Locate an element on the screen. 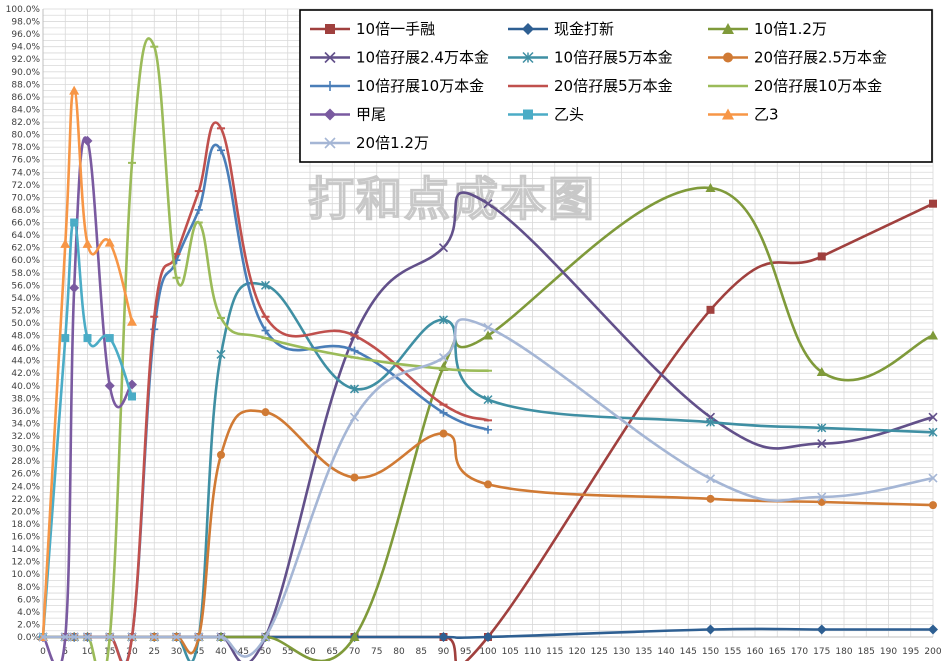 The width and height of the screenshot is (946, 665). y-tick-label: 22.0% is located at coordinates (25, 500).